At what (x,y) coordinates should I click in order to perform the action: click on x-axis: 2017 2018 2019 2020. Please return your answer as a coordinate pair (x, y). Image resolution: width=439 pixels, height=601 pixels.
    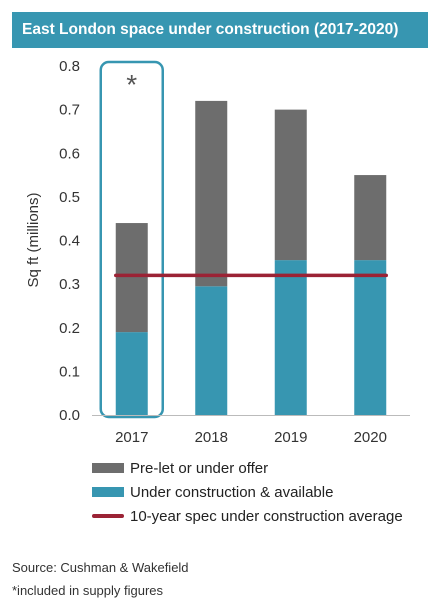
    Looking at the image, I should click on (251, 430).